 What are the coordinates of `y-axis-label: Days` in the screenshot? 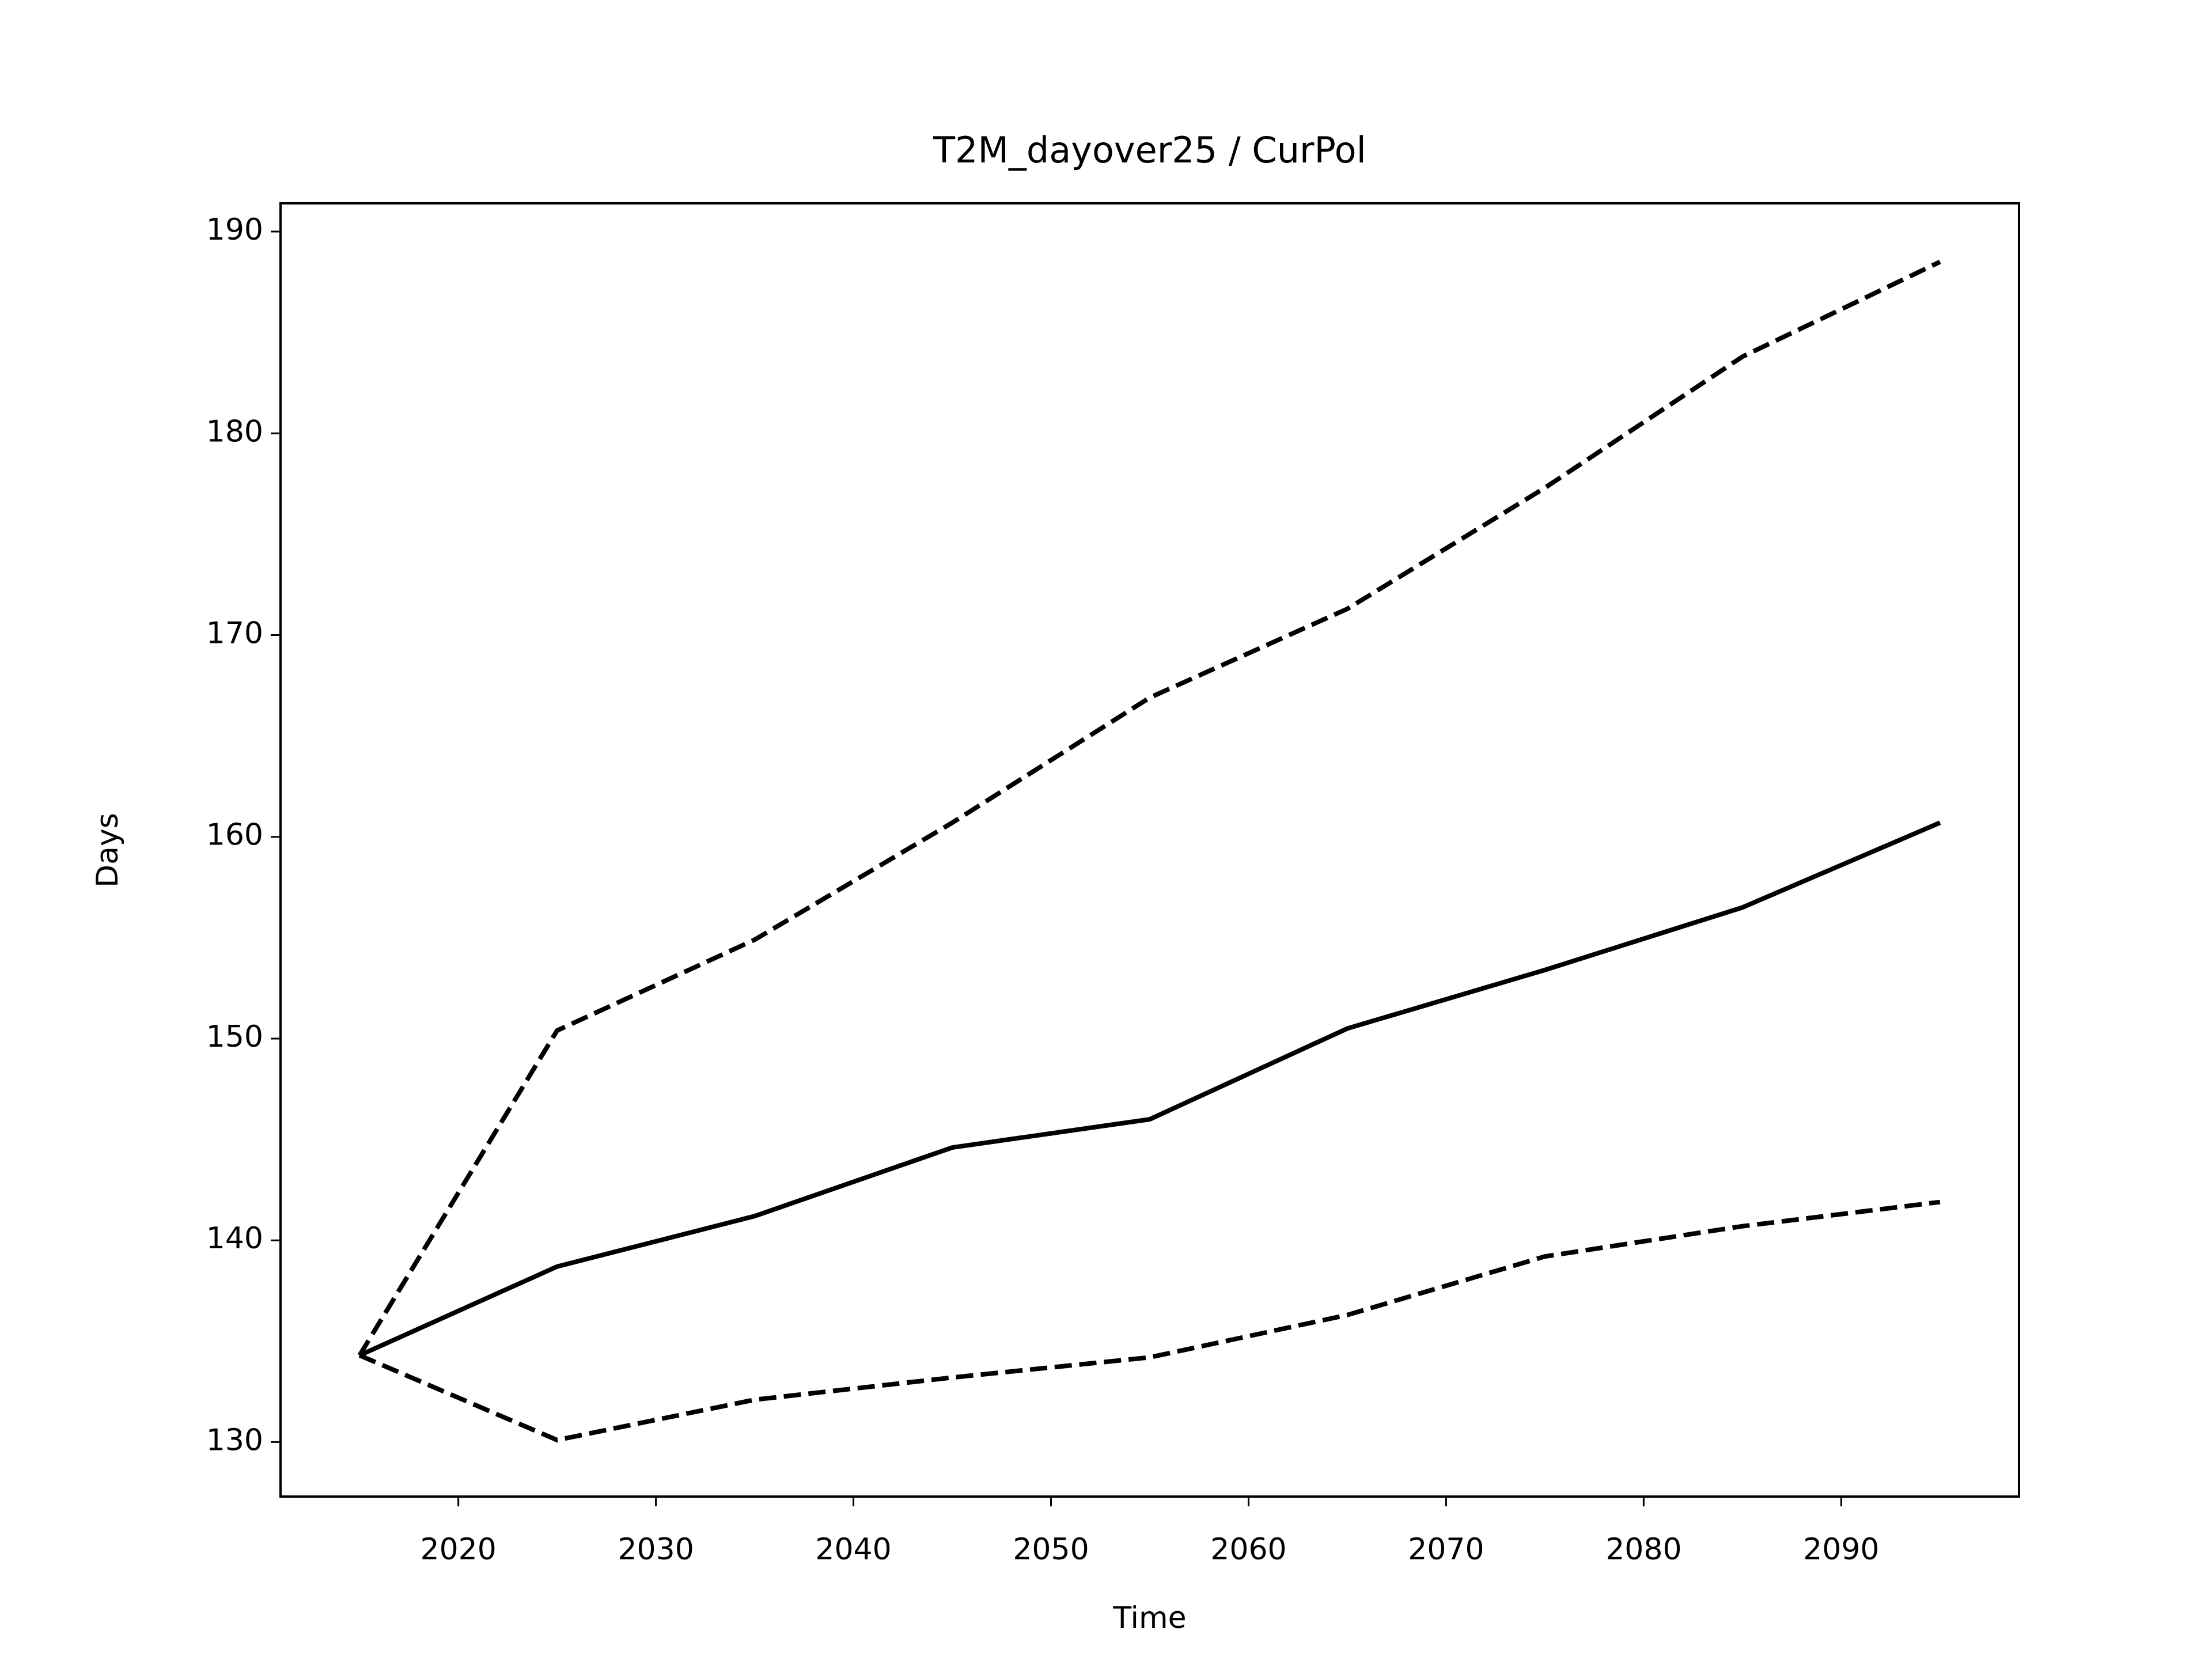 It's located at (107, 850).